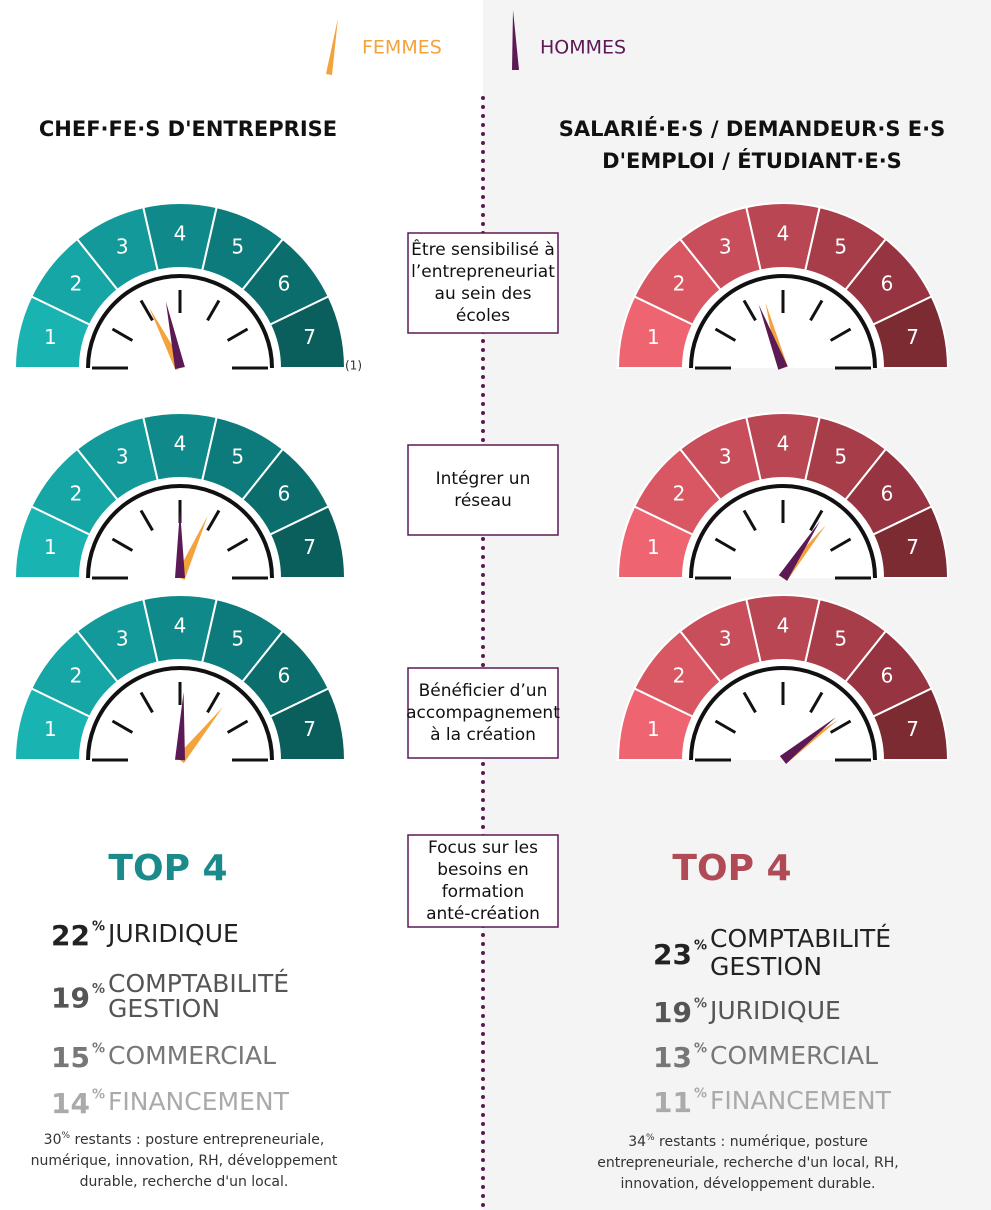 This screenshot has width=991, height=1210. Describe the element at coordinates (184, 1161) in the screenshot. I see `footnote-line: numérique, innovation, RH, développement` at that location.